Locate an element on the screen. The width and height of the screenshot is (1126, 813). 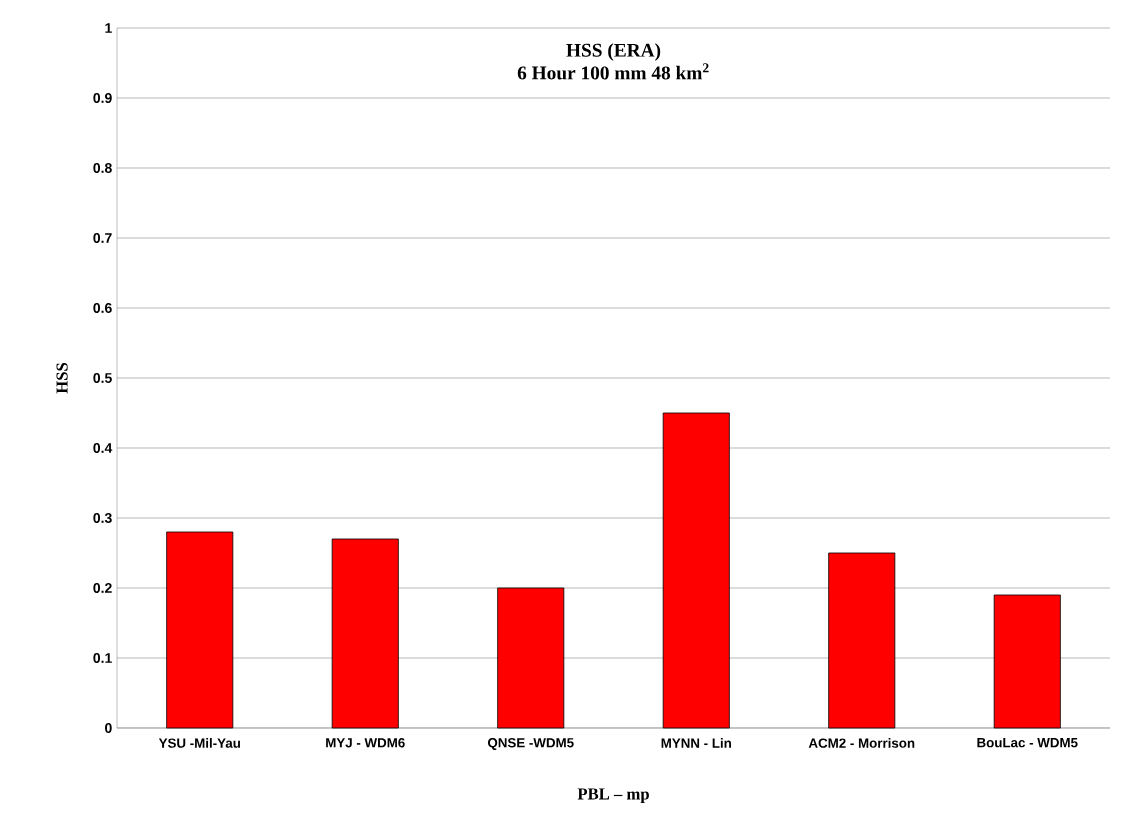
x-axis-title: PBL – mp is located at coordinates (613, 795).